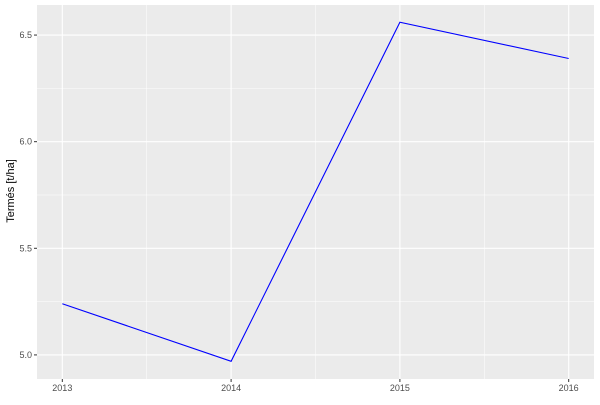  I want to click on y-tick-label: 6.0, so click(25, 142).